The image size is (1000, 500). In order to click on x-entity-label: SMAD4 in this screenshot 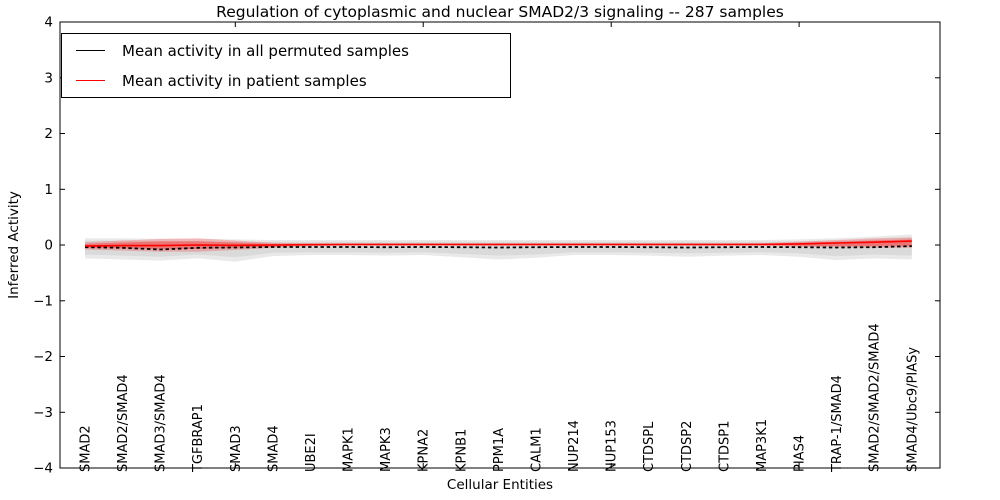, I will do `click(273, 448)`.